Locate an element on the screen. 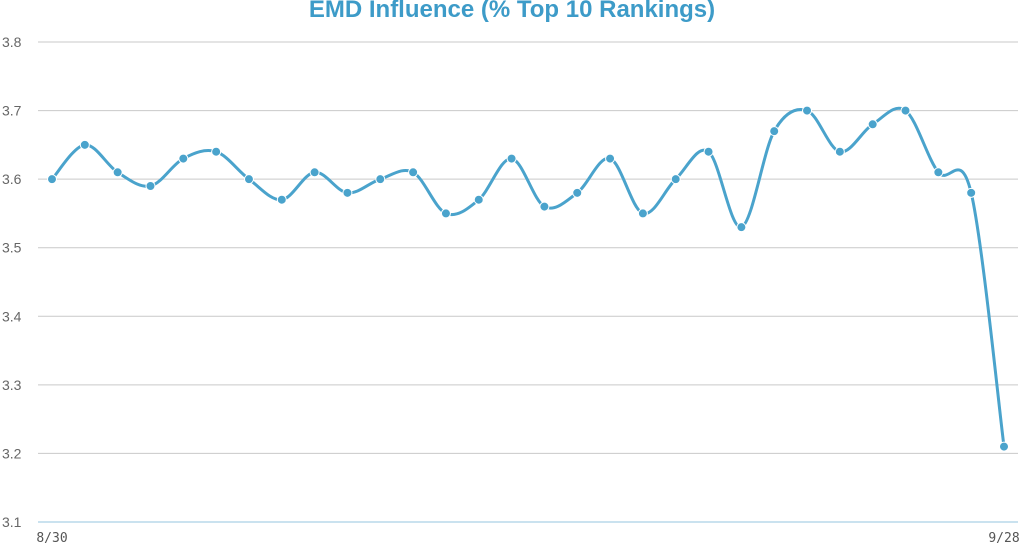 This screenshot has width=1024, height=545. y-tick-label: 3.7 is located at coordinates (12, 111).